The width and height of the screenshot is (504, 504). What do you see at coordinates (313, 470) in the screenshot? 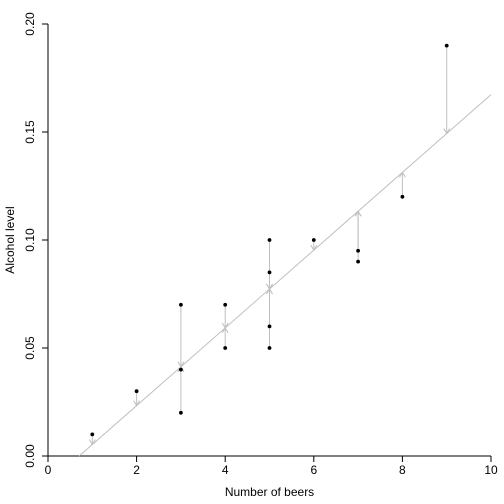
I see `x-tick-label: 6` at bounding box center [313, 470].